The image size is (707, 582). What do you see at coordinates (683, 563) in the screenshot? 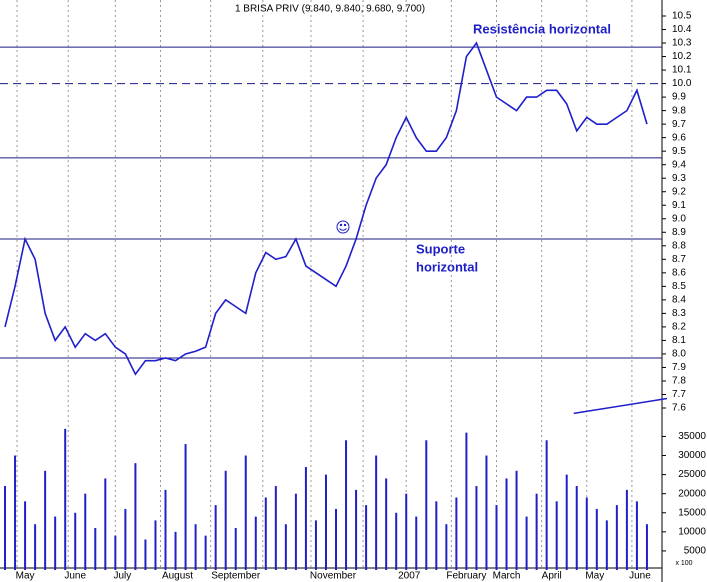
I see `volume-unit: x 100` at bounding box center [683, 563].